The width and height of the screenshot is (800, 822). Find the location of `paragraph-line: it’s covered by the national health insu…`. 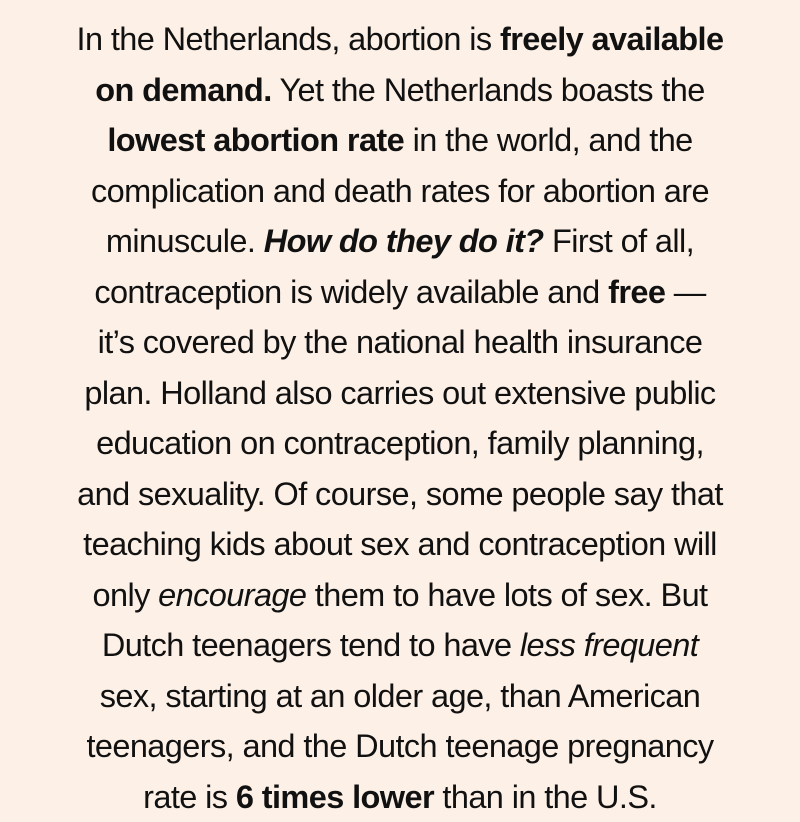

paragraph-line: it’s covered by the national health insu… is located at coordinates (400, 342).